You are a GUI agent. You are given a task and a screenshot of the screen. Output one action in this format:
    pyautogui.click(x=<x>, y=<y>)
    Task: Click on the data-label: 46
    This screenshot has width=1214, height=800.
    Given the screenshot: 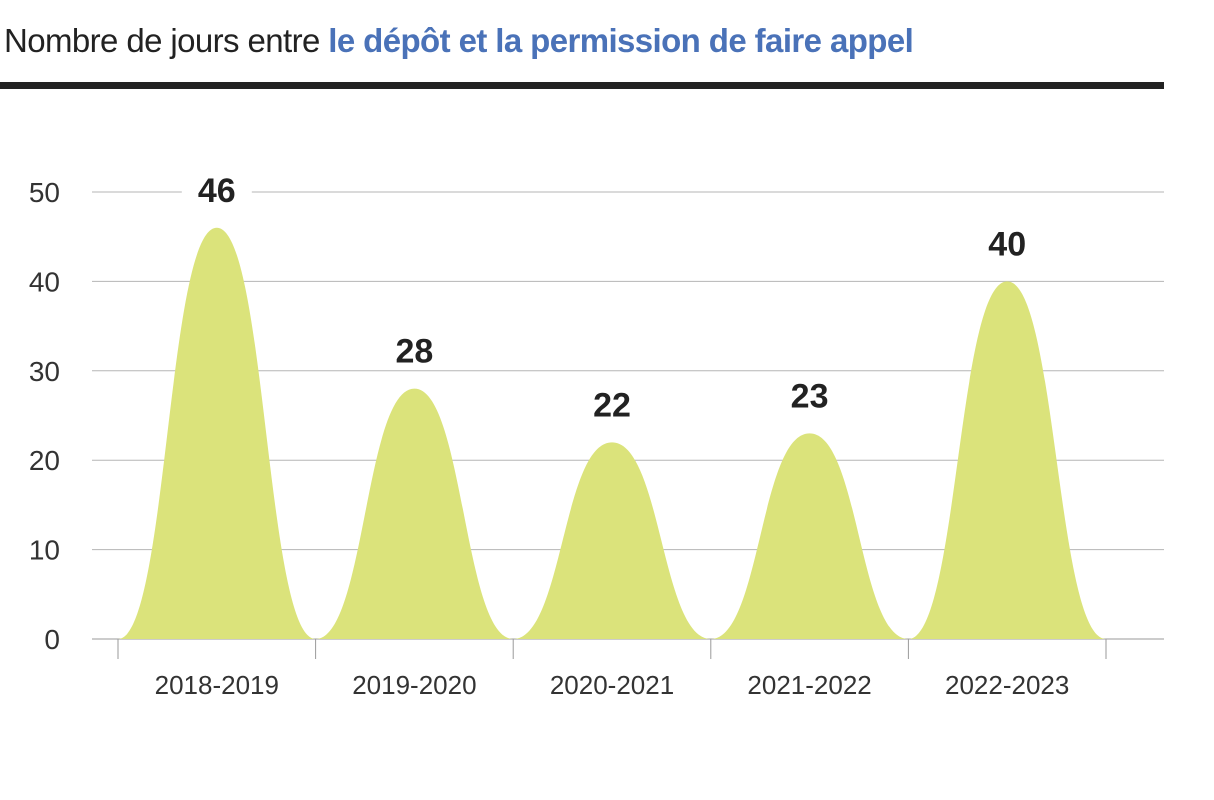 What is the action you would take?
    pyautogui.click(x=217, y=191)
    